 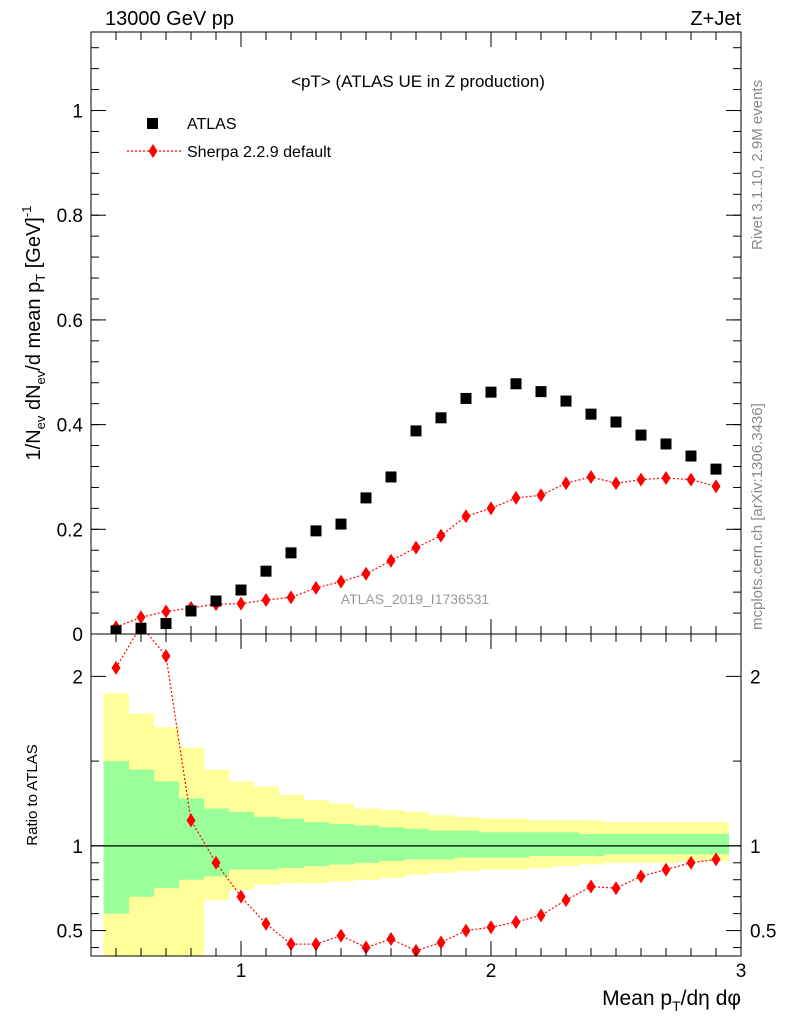 What do you see at coordinates (212, 124) in the screenshot?
I see `legend-atlas-label: ATLAS` at bounding box center [212, 124].